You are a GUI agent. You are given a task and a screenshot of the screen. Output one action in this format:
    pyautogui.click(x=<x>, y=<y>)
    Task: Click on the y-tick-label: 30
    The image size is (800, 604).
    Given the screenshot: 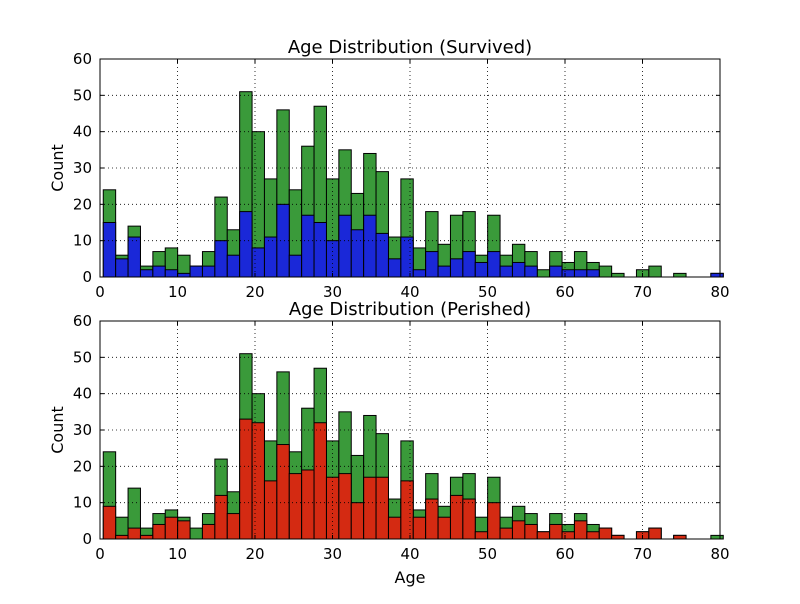 What is the action you would take?
    pyautogui.click(x=82, y=168)
    